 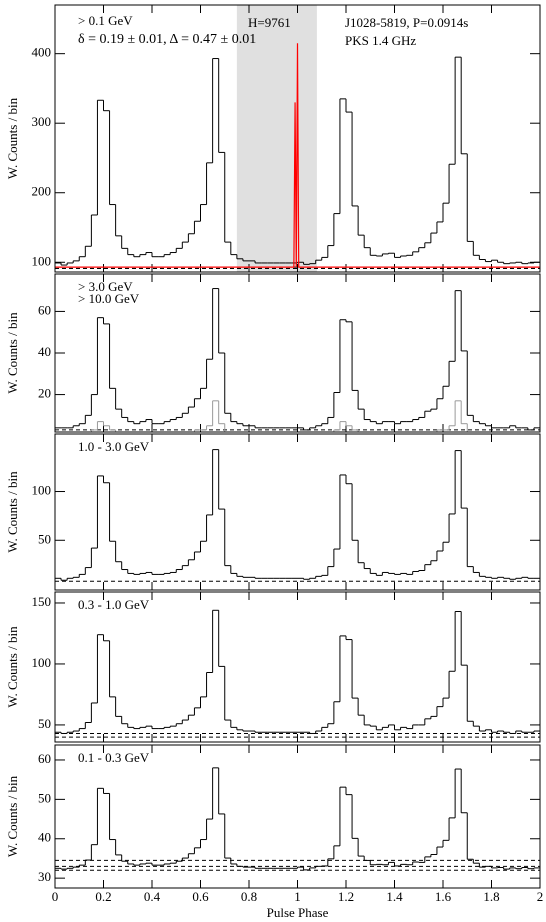 I want to click on annotation: J1028-5819, P=0.0914s, so click(x=406, y=22).